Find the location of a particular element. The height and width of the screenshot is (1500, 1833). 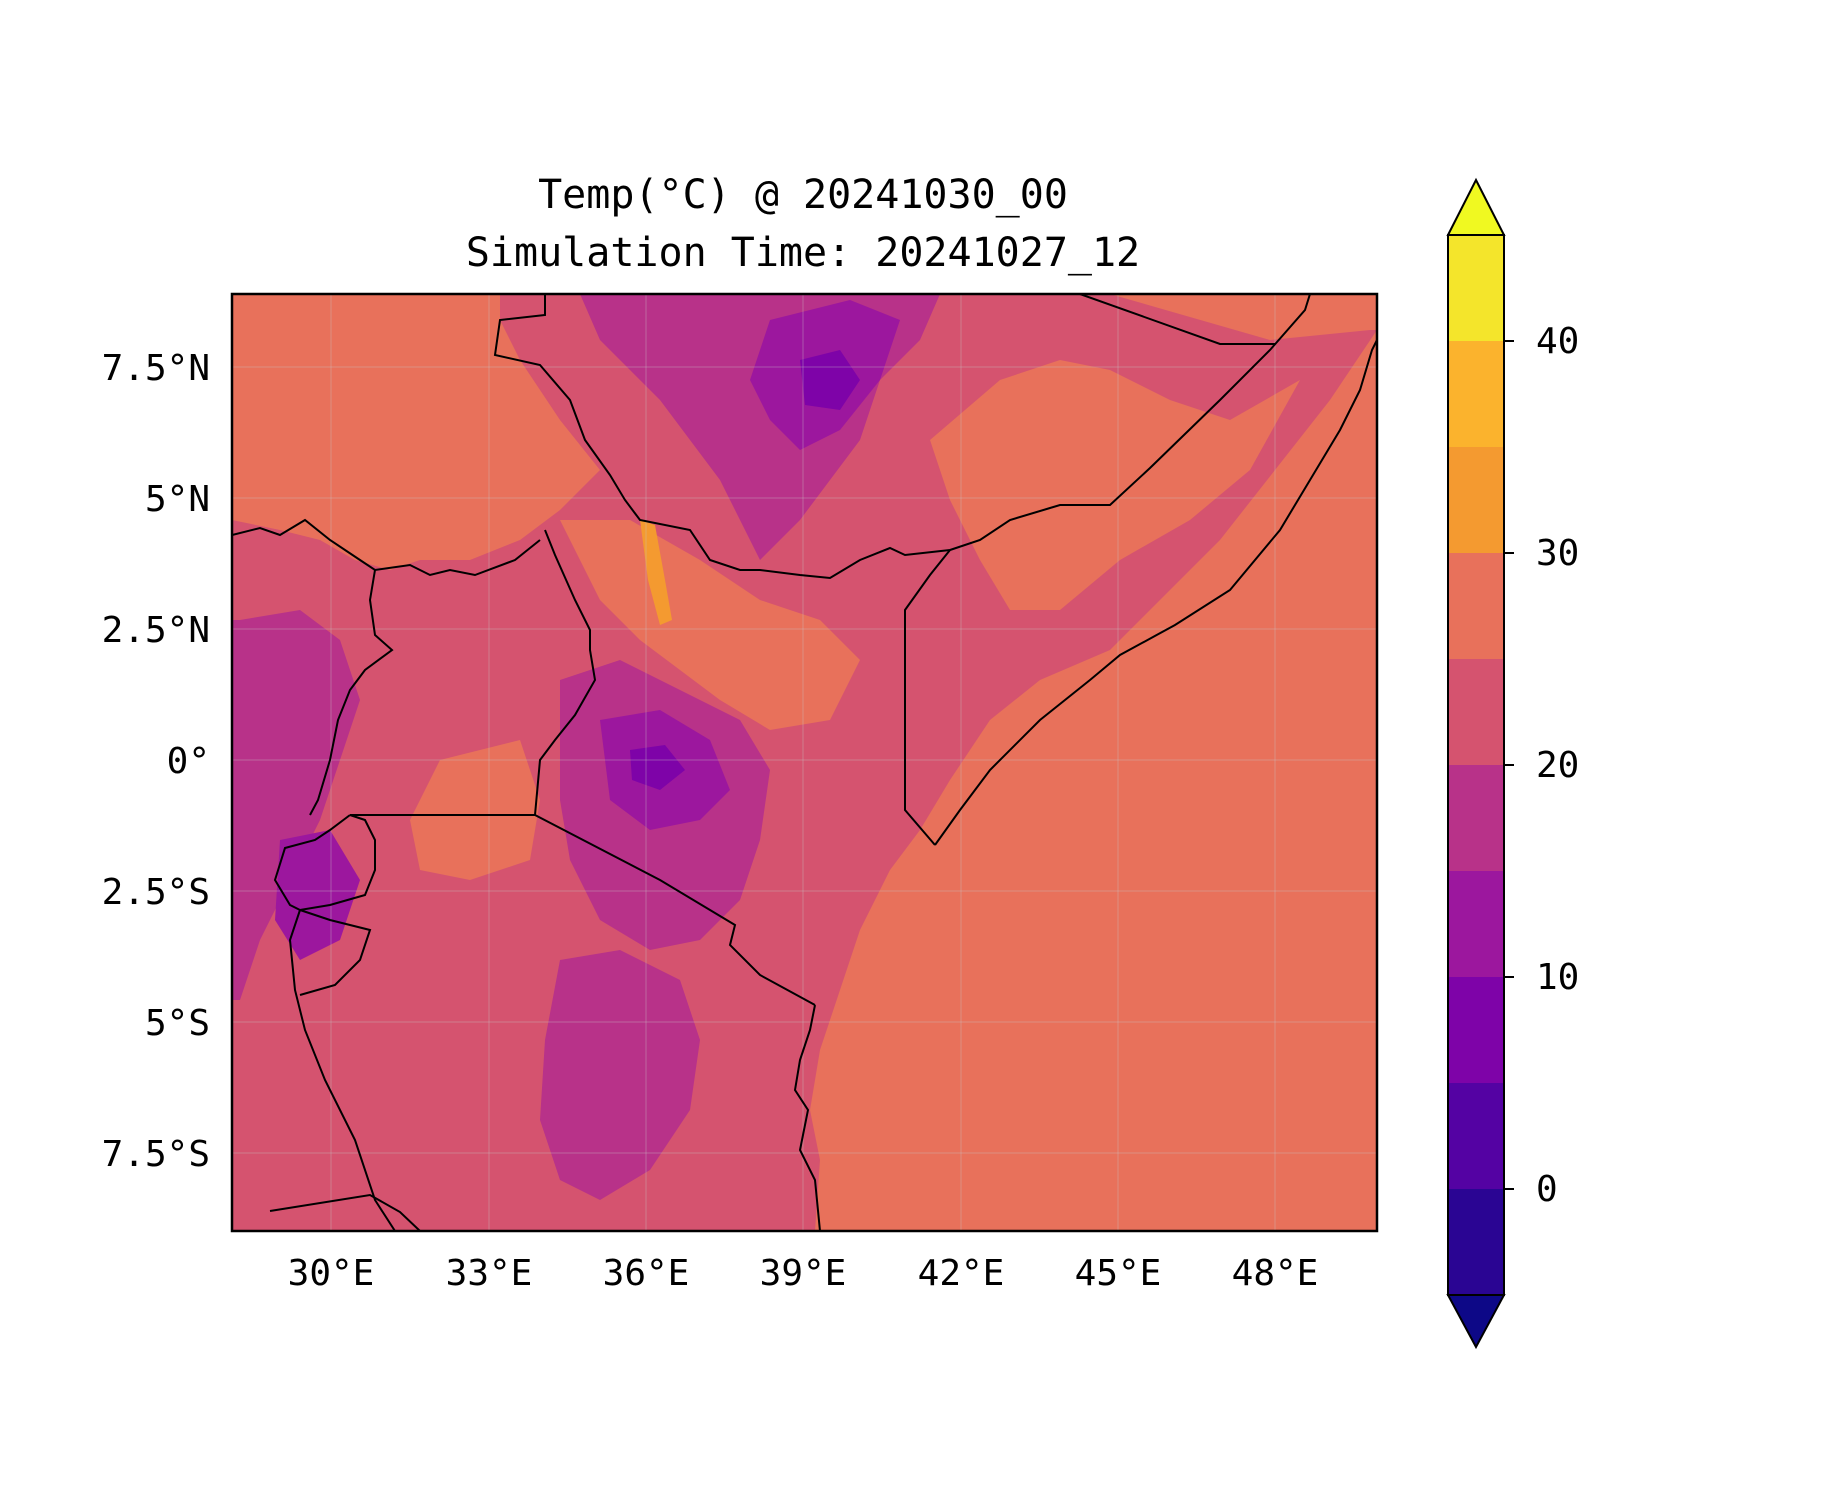

y-axis-ticks: 7.5°N 5°N 2.5°N 0° 2.5°S 5°S 7.5°S is located at coordinates (156, 761).